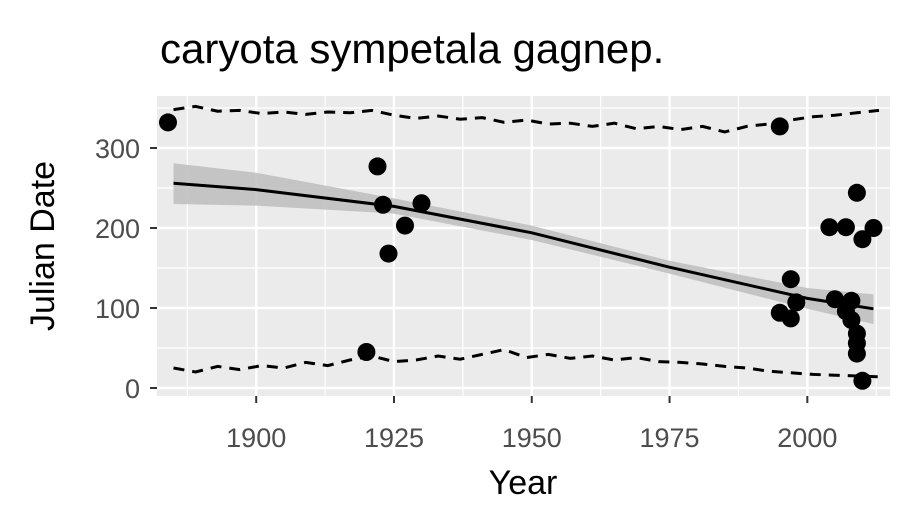 The image size is (913, 527). What do you see at coordinates (43, 246) in the screenshot?
I see `y-axis-title: Julian Date` at bounding box center [43, 246].